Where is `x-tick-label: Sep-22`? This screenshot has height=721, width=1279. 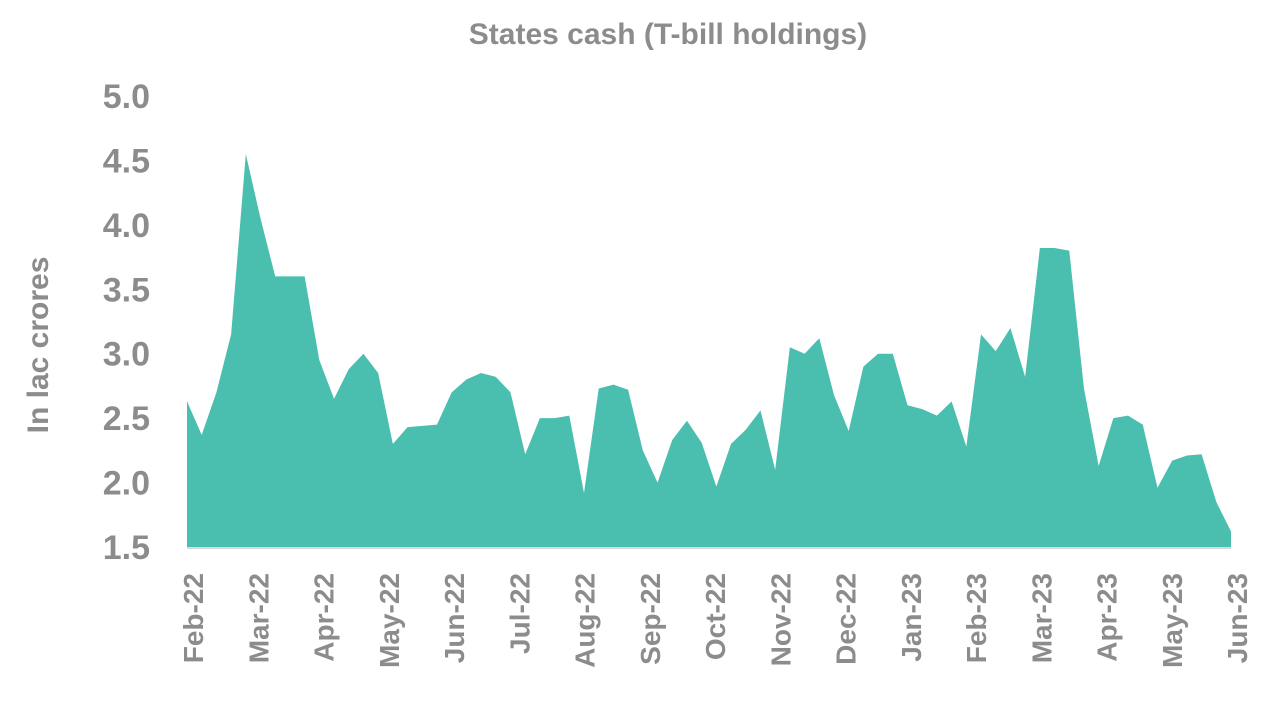 x-tick-label: Sep-22 is located at coordinates (650, 619).